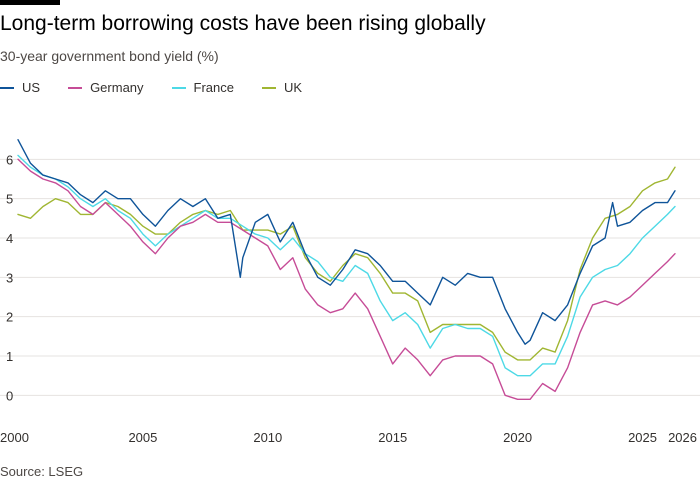 The image size is (700, 500). Describe the element at coordinates (109, 56) in the screenshot. I see `chart-subtitle: 30-year government bond yield (%)` at that location.